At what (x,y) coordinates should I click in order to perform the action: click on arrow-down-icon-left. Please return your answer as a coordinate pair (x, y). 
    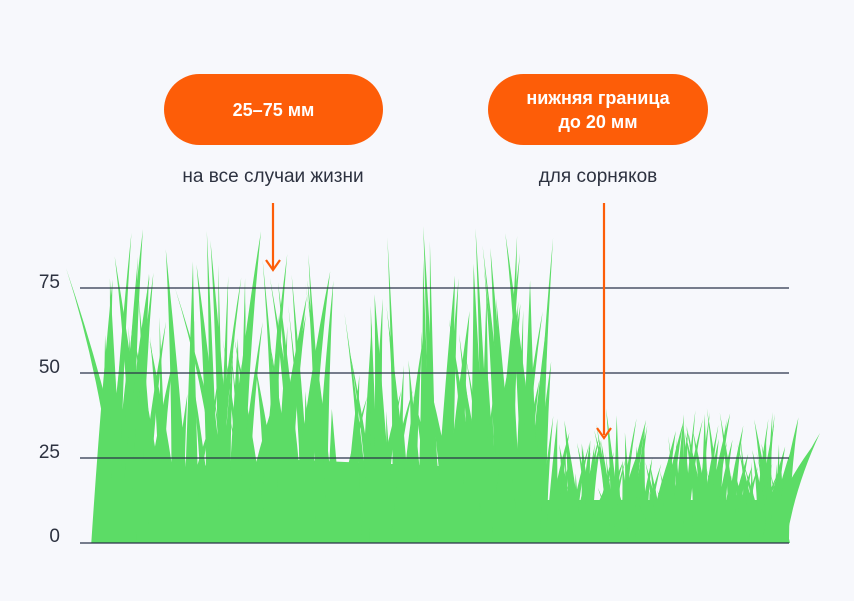
    Looking at the image, I should click on (273, 237).